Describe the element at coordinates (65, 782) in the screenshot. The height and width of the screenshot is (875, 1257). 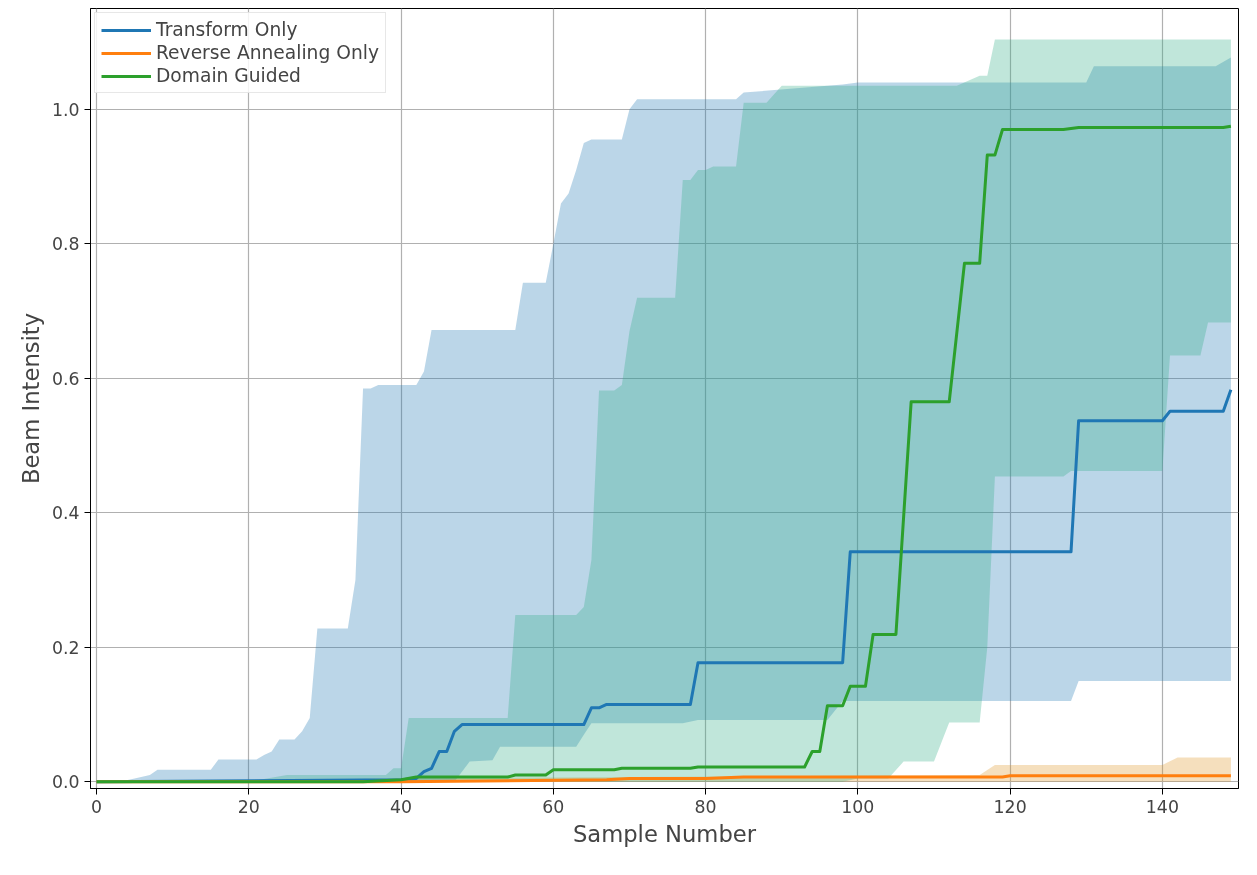
I see `y-tick-label: 0.0` at that location.